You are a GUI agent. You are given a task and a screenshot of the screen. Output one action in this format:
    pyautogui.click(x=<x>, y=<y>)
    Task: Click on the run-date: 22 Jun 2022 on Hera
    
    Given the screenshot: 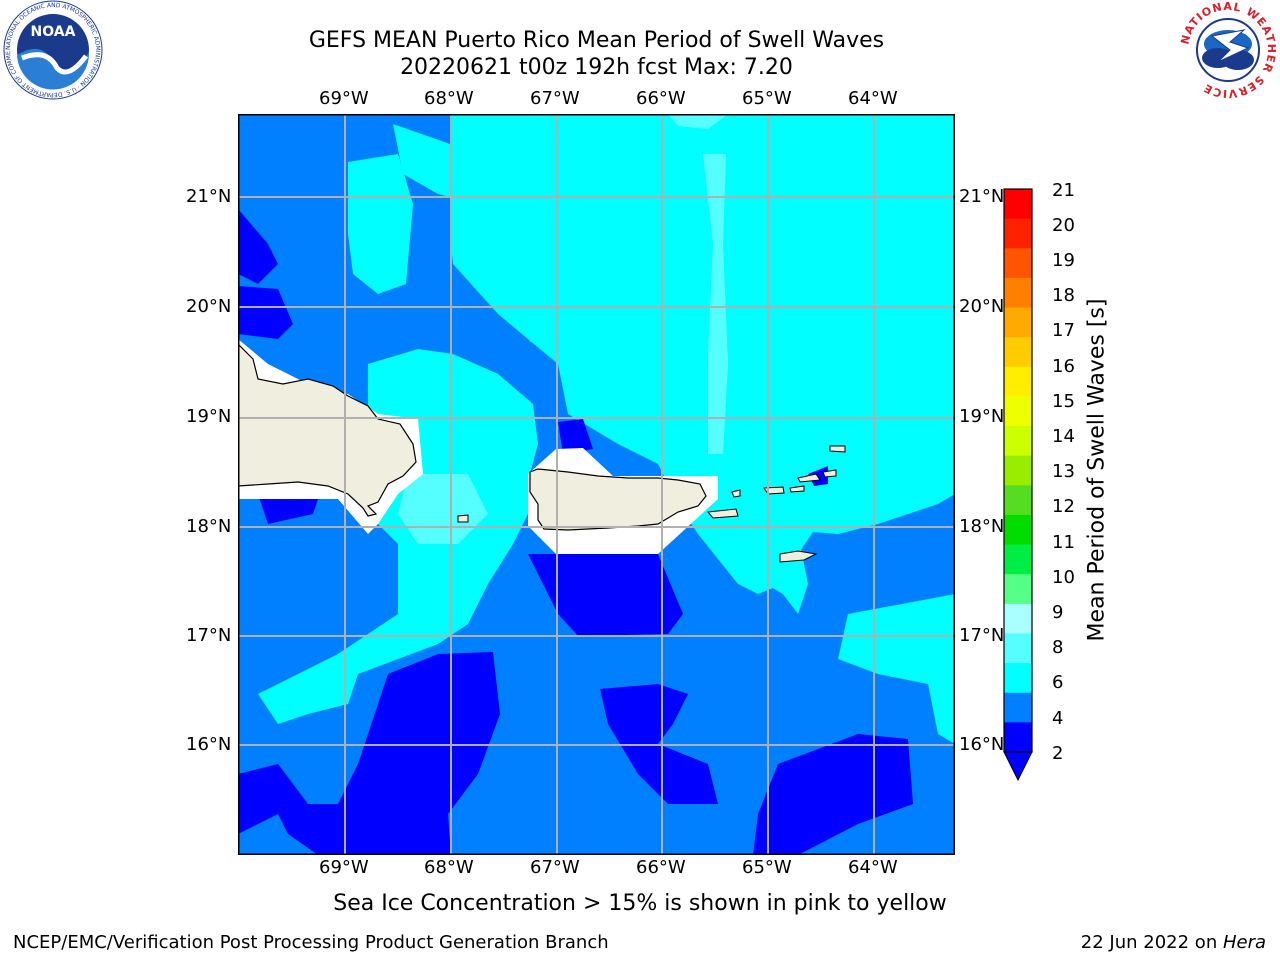 What is the action you would take?
    pyautogui.click(x=1173, y=942)
    